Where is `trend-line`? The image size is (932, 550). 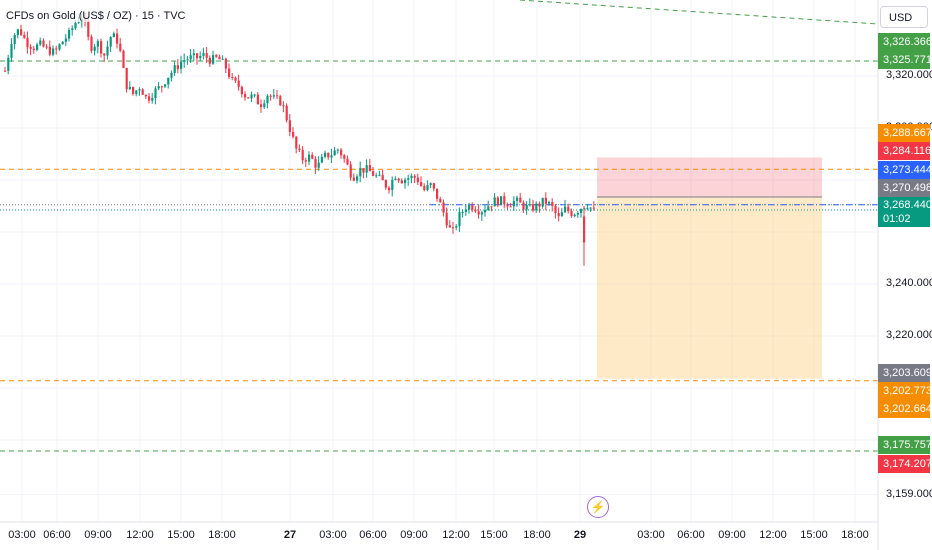
trend-line is located at coordinates (699, 12).